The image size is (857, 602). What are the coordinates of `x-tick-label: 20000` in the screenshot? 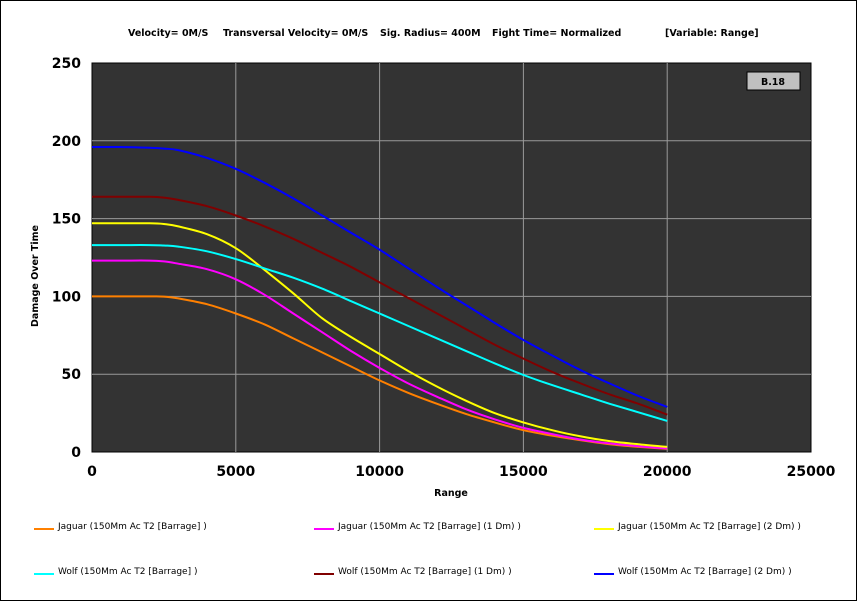 It's located at (667, 472).